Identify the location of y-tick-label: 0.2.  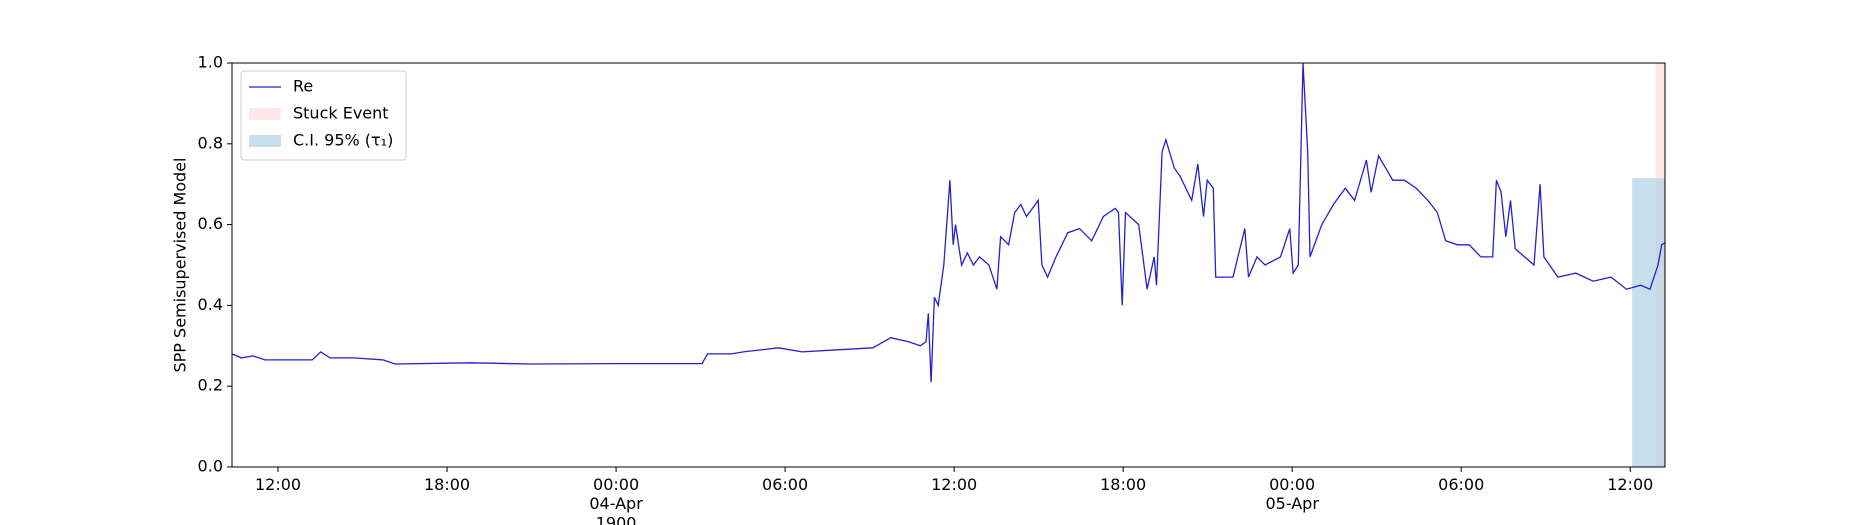
(210, 385).